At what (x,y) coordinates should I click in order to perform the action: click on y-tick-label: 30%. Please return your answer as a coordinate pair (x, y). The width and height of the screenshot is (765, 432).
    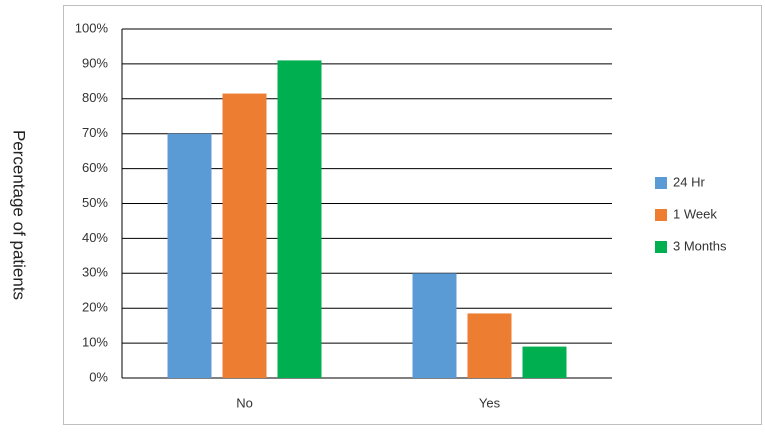
    Looking at the image, I should click on (95, 272).